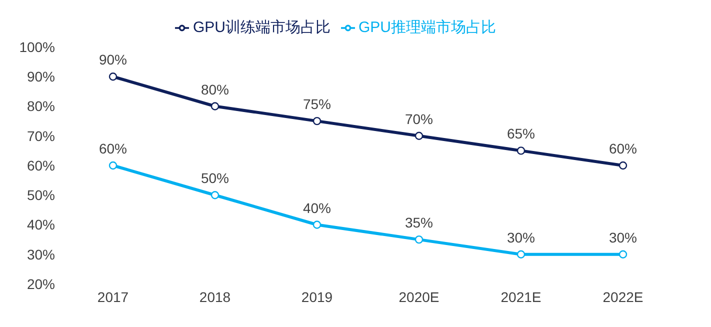  What do you see at coordinates (40, 76) in the screenshot?
I see `y-tick-label: 90%` at bounding box center [40, 76].